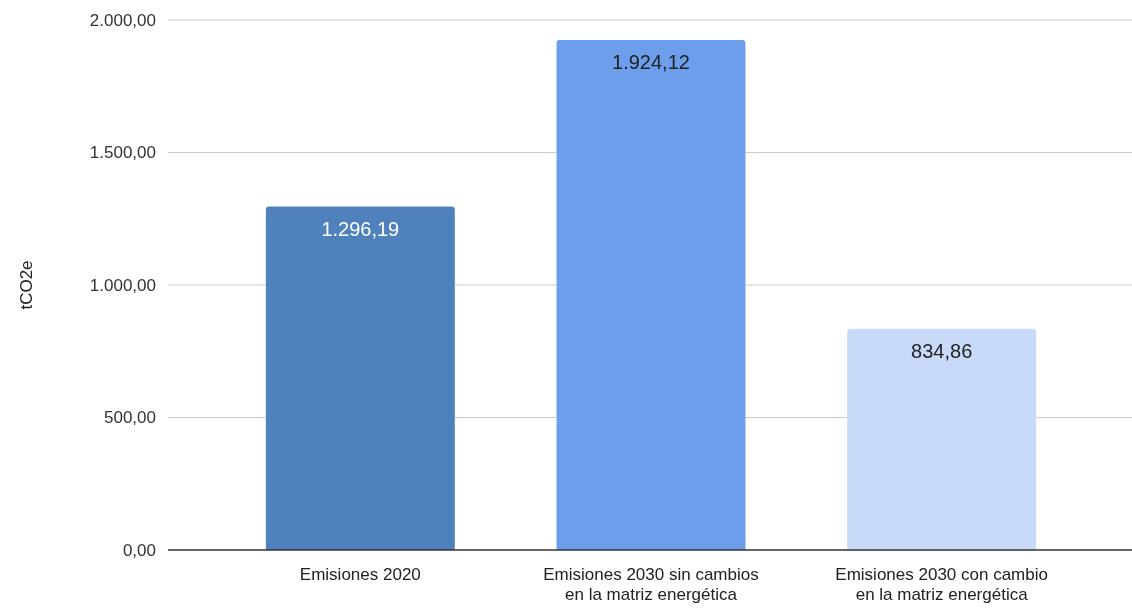  I want to click on data-label: 1.296,19, so click(360, 228).